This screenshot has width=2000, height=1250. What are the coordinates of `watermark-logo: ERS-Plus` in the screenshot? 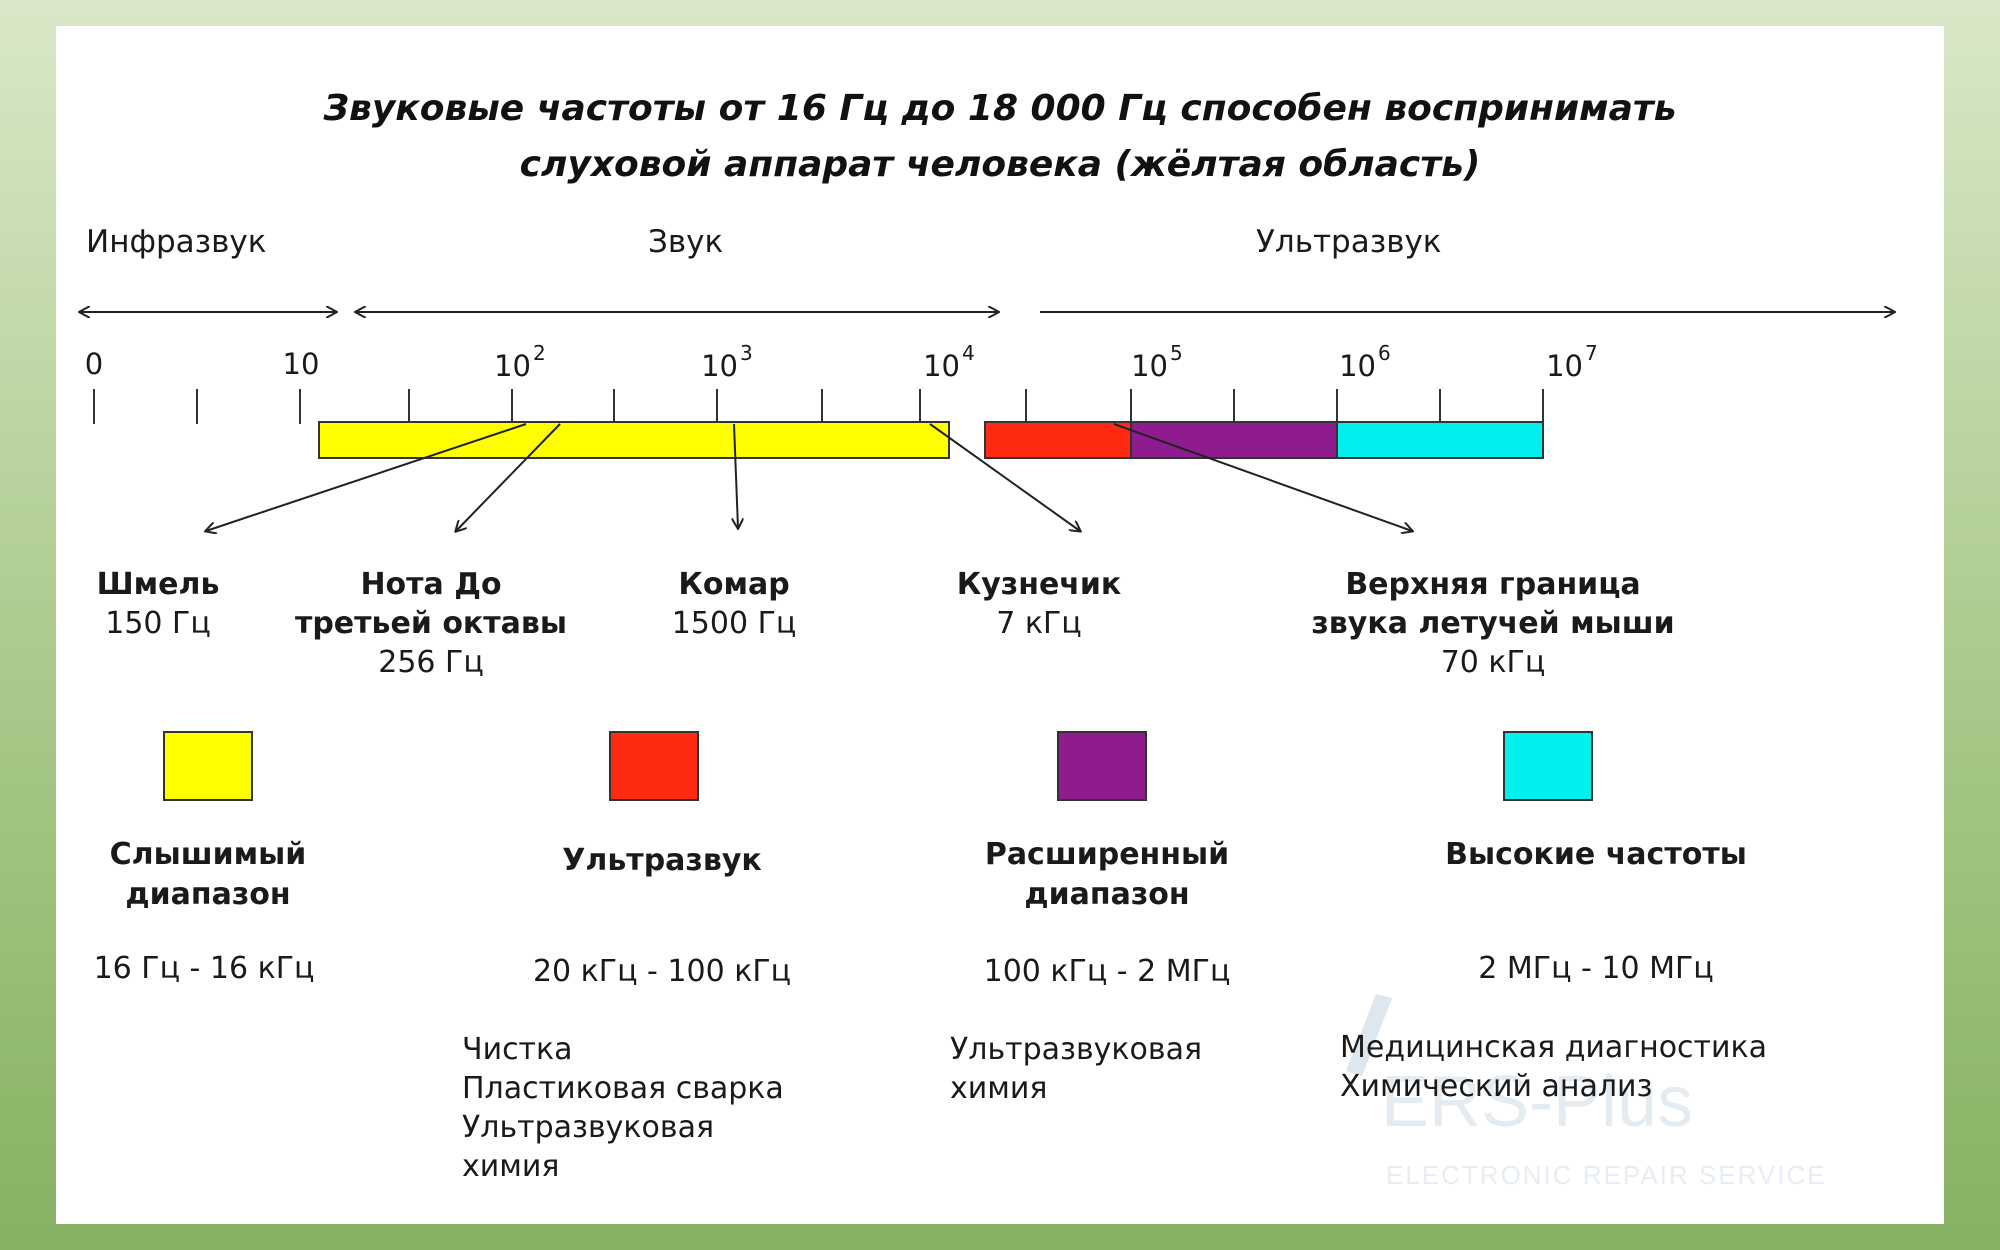 It's located at (1537, 1102).